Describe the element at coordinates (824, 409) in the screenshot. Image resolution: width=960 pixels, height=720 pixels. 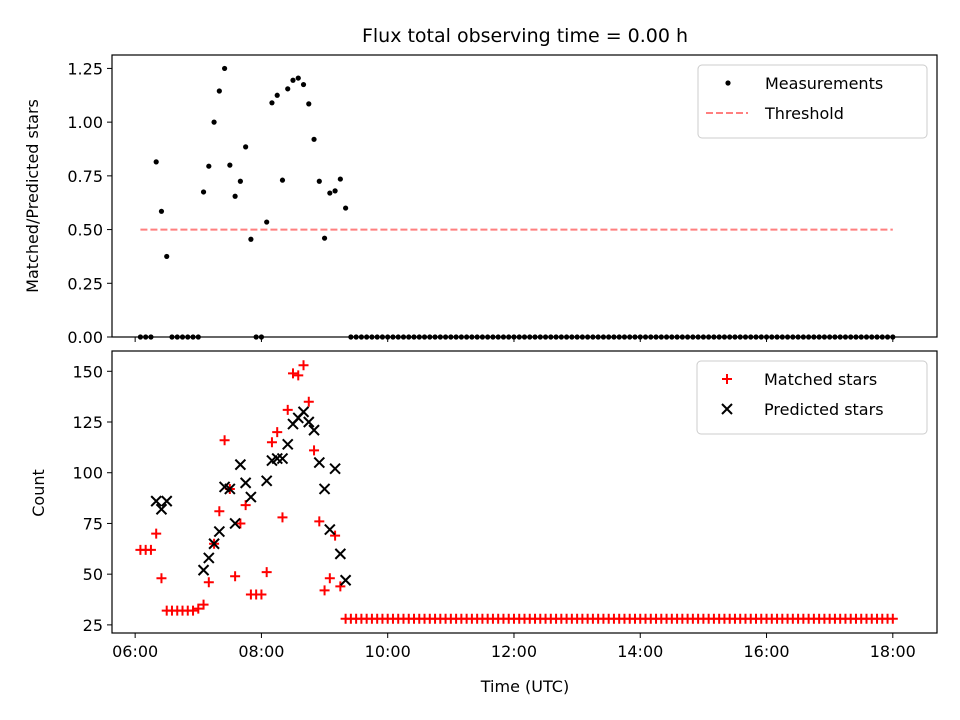
I see `legend-label: Predicted stars` at that location.